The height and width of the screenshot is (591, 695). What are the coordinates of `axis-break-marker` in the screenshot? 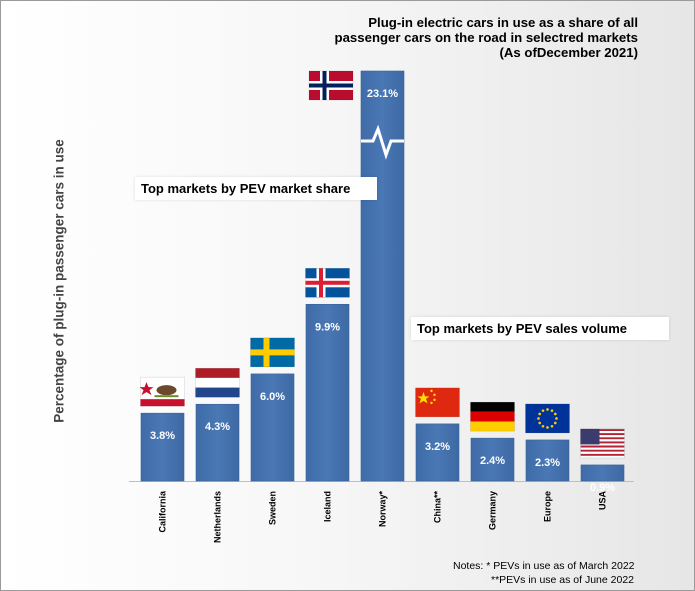 It's located at (382, 142).